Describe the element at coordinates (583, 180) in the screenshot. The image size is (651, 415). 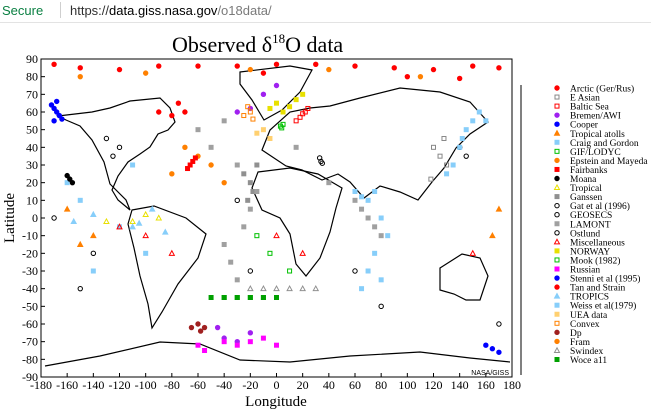
I see `legend-label: Moana` at that location.